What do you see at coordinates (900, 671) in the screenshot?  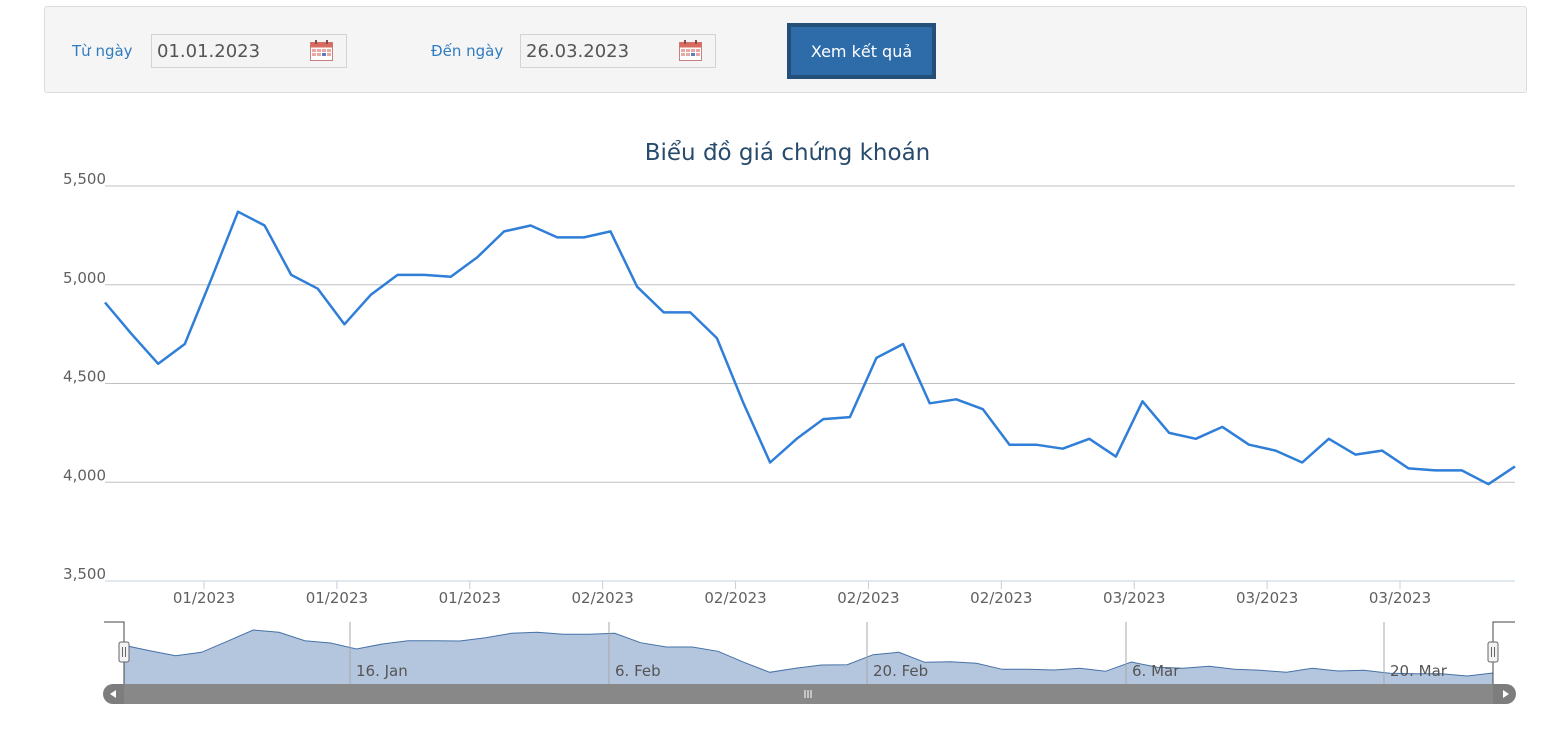 I see `navigator-label: 20. Feb` at bounding box center [900, 671].